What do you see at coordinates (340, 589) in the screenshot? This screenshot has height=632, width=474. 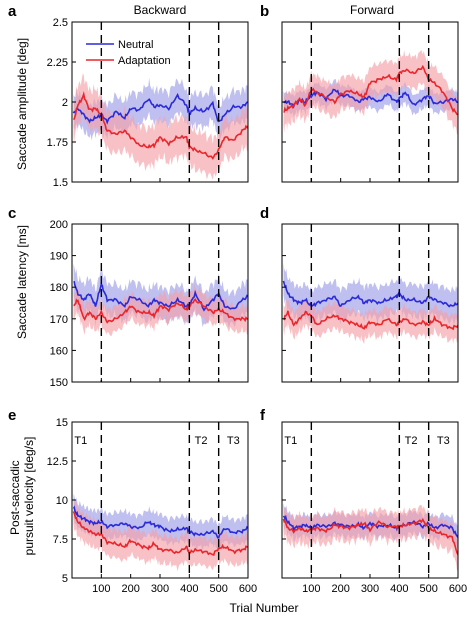 I see `xtick-label-f: 200` at bounding box center [340, 589].